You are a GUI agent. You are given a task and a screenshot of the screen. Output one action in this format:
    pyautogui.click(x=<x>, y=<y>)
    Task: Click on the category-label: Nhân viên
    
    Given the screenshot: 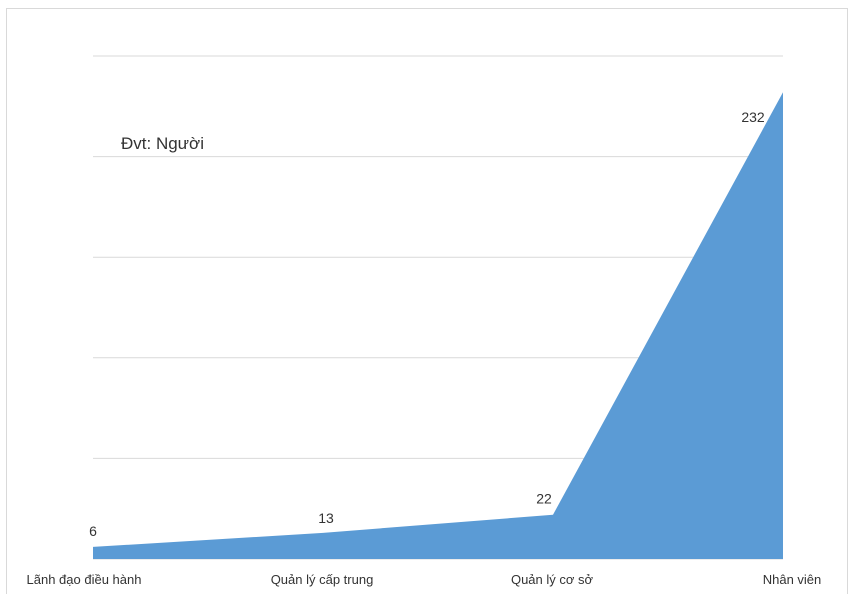 What is the action you would take?
    pyautogui.click(x=792, y=579)
    